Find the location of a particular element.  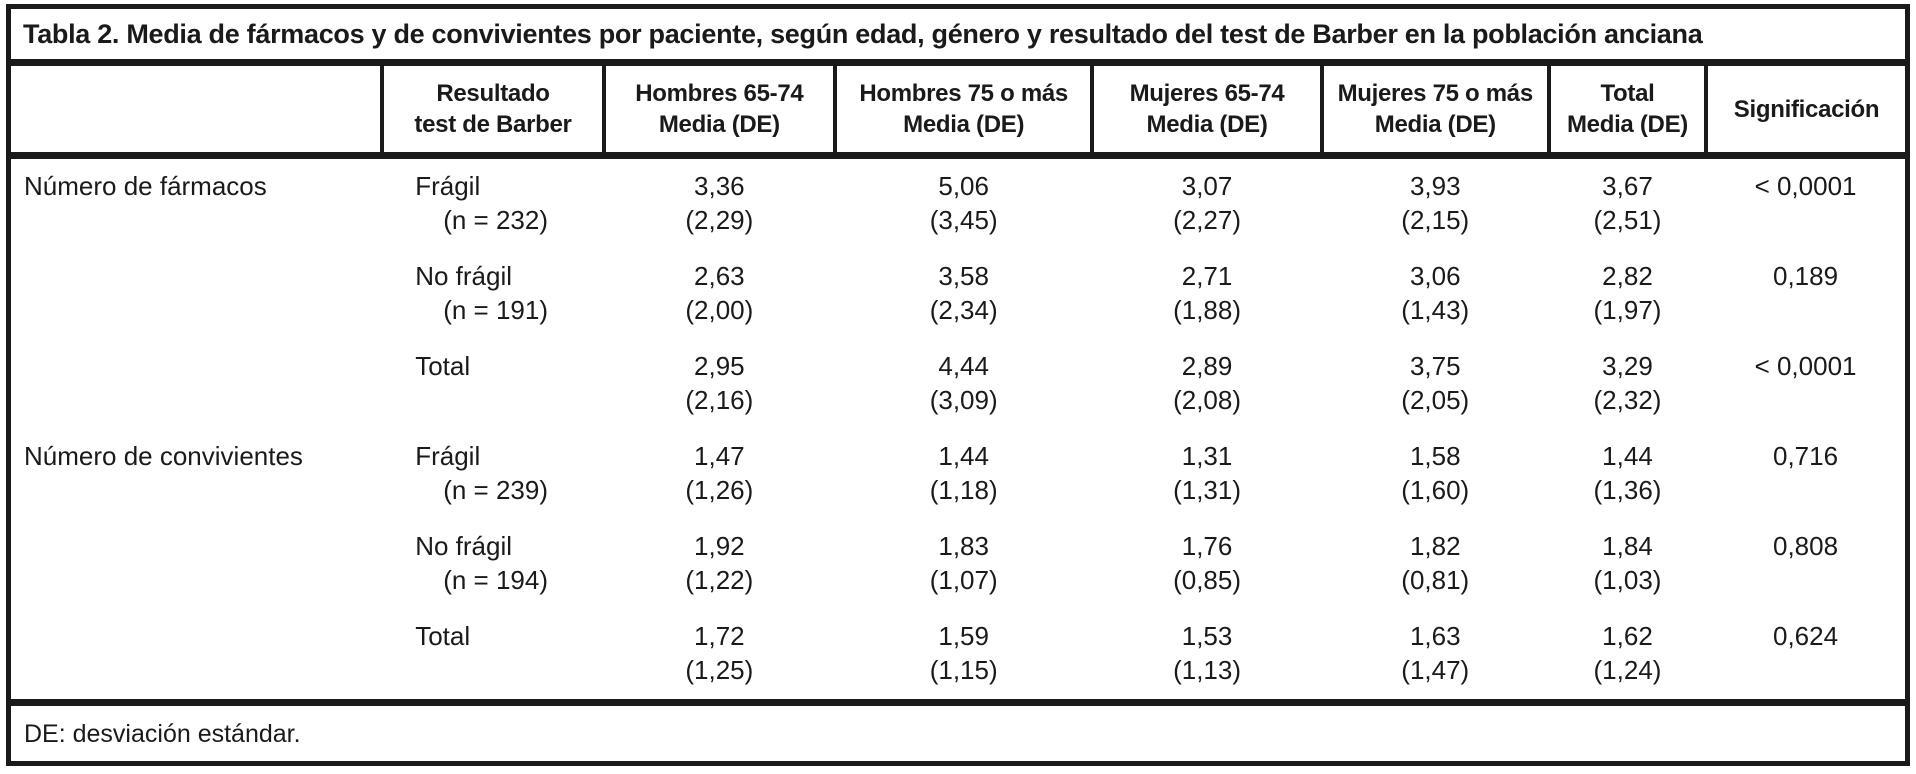

result-n: (n = 194) is located at coordinates (496, 580).